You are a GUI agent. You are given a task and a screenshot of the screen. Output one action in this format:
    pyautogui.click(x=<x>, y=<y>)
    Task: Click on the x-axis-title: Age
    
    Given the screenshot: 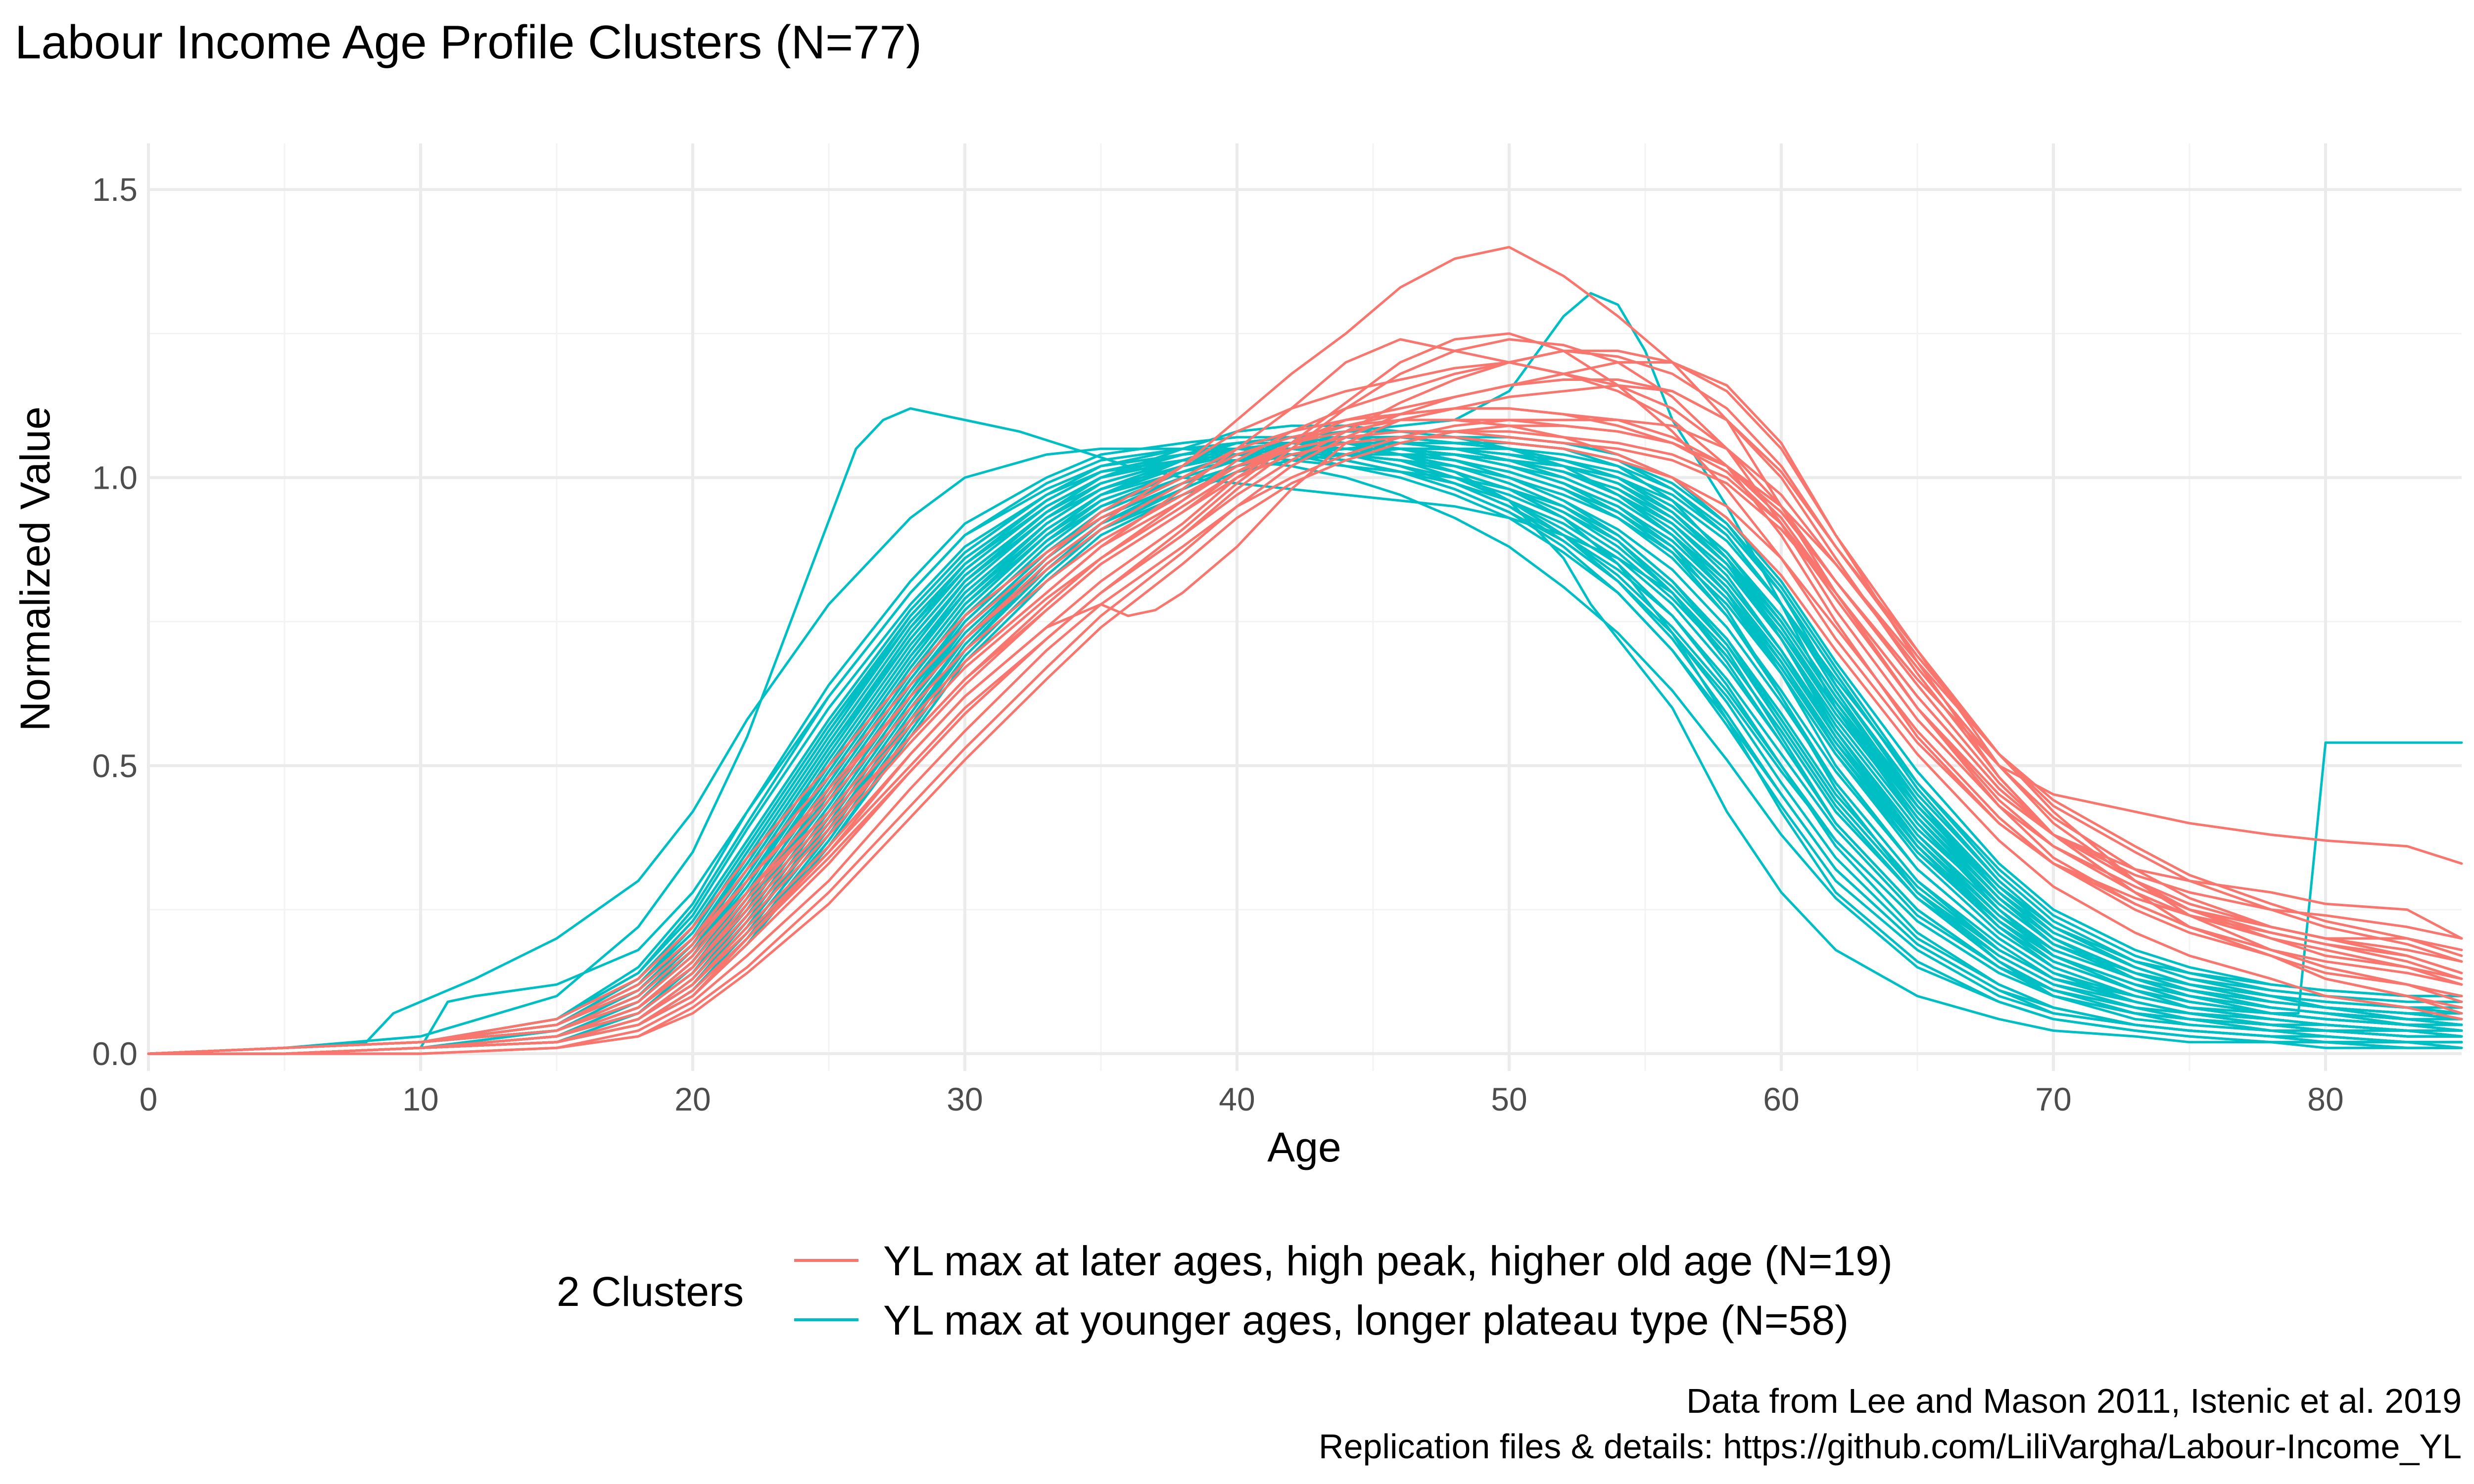 What is the action you would take?
    pyautogui.click(x=1304, y=1147)
    